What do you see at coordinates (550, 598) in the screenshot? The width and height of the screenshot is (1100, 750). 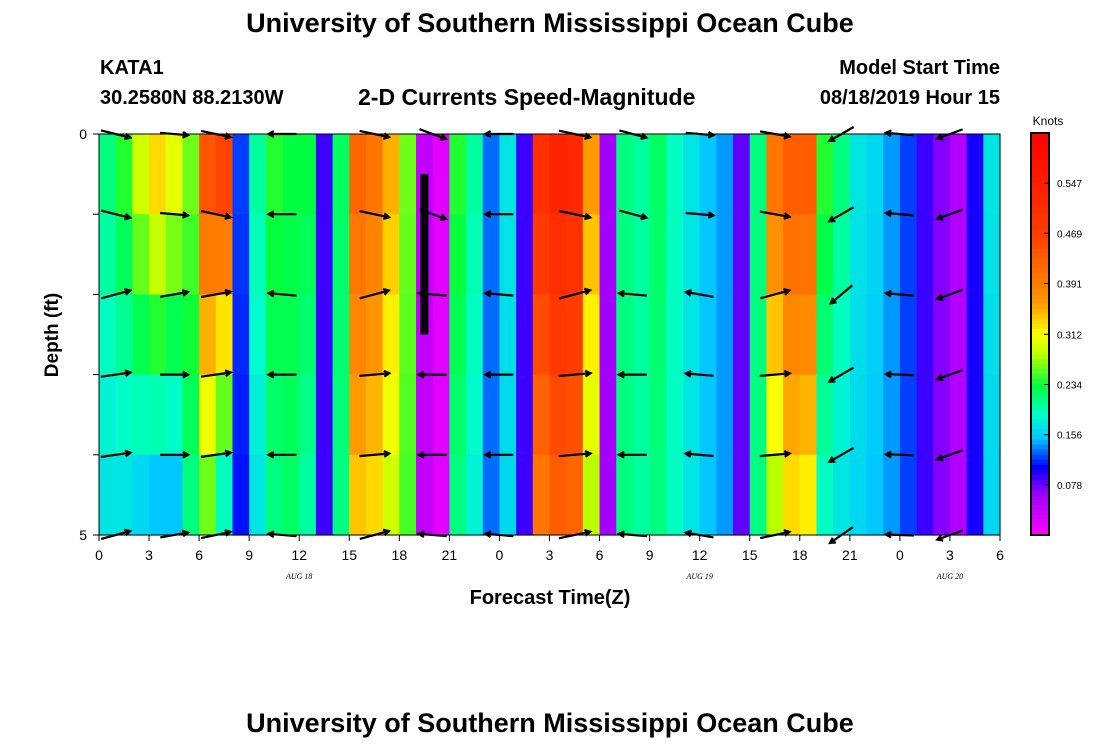 I see `x-axis-label: Forecast Time(Z)` at bounding box center [550, 598].